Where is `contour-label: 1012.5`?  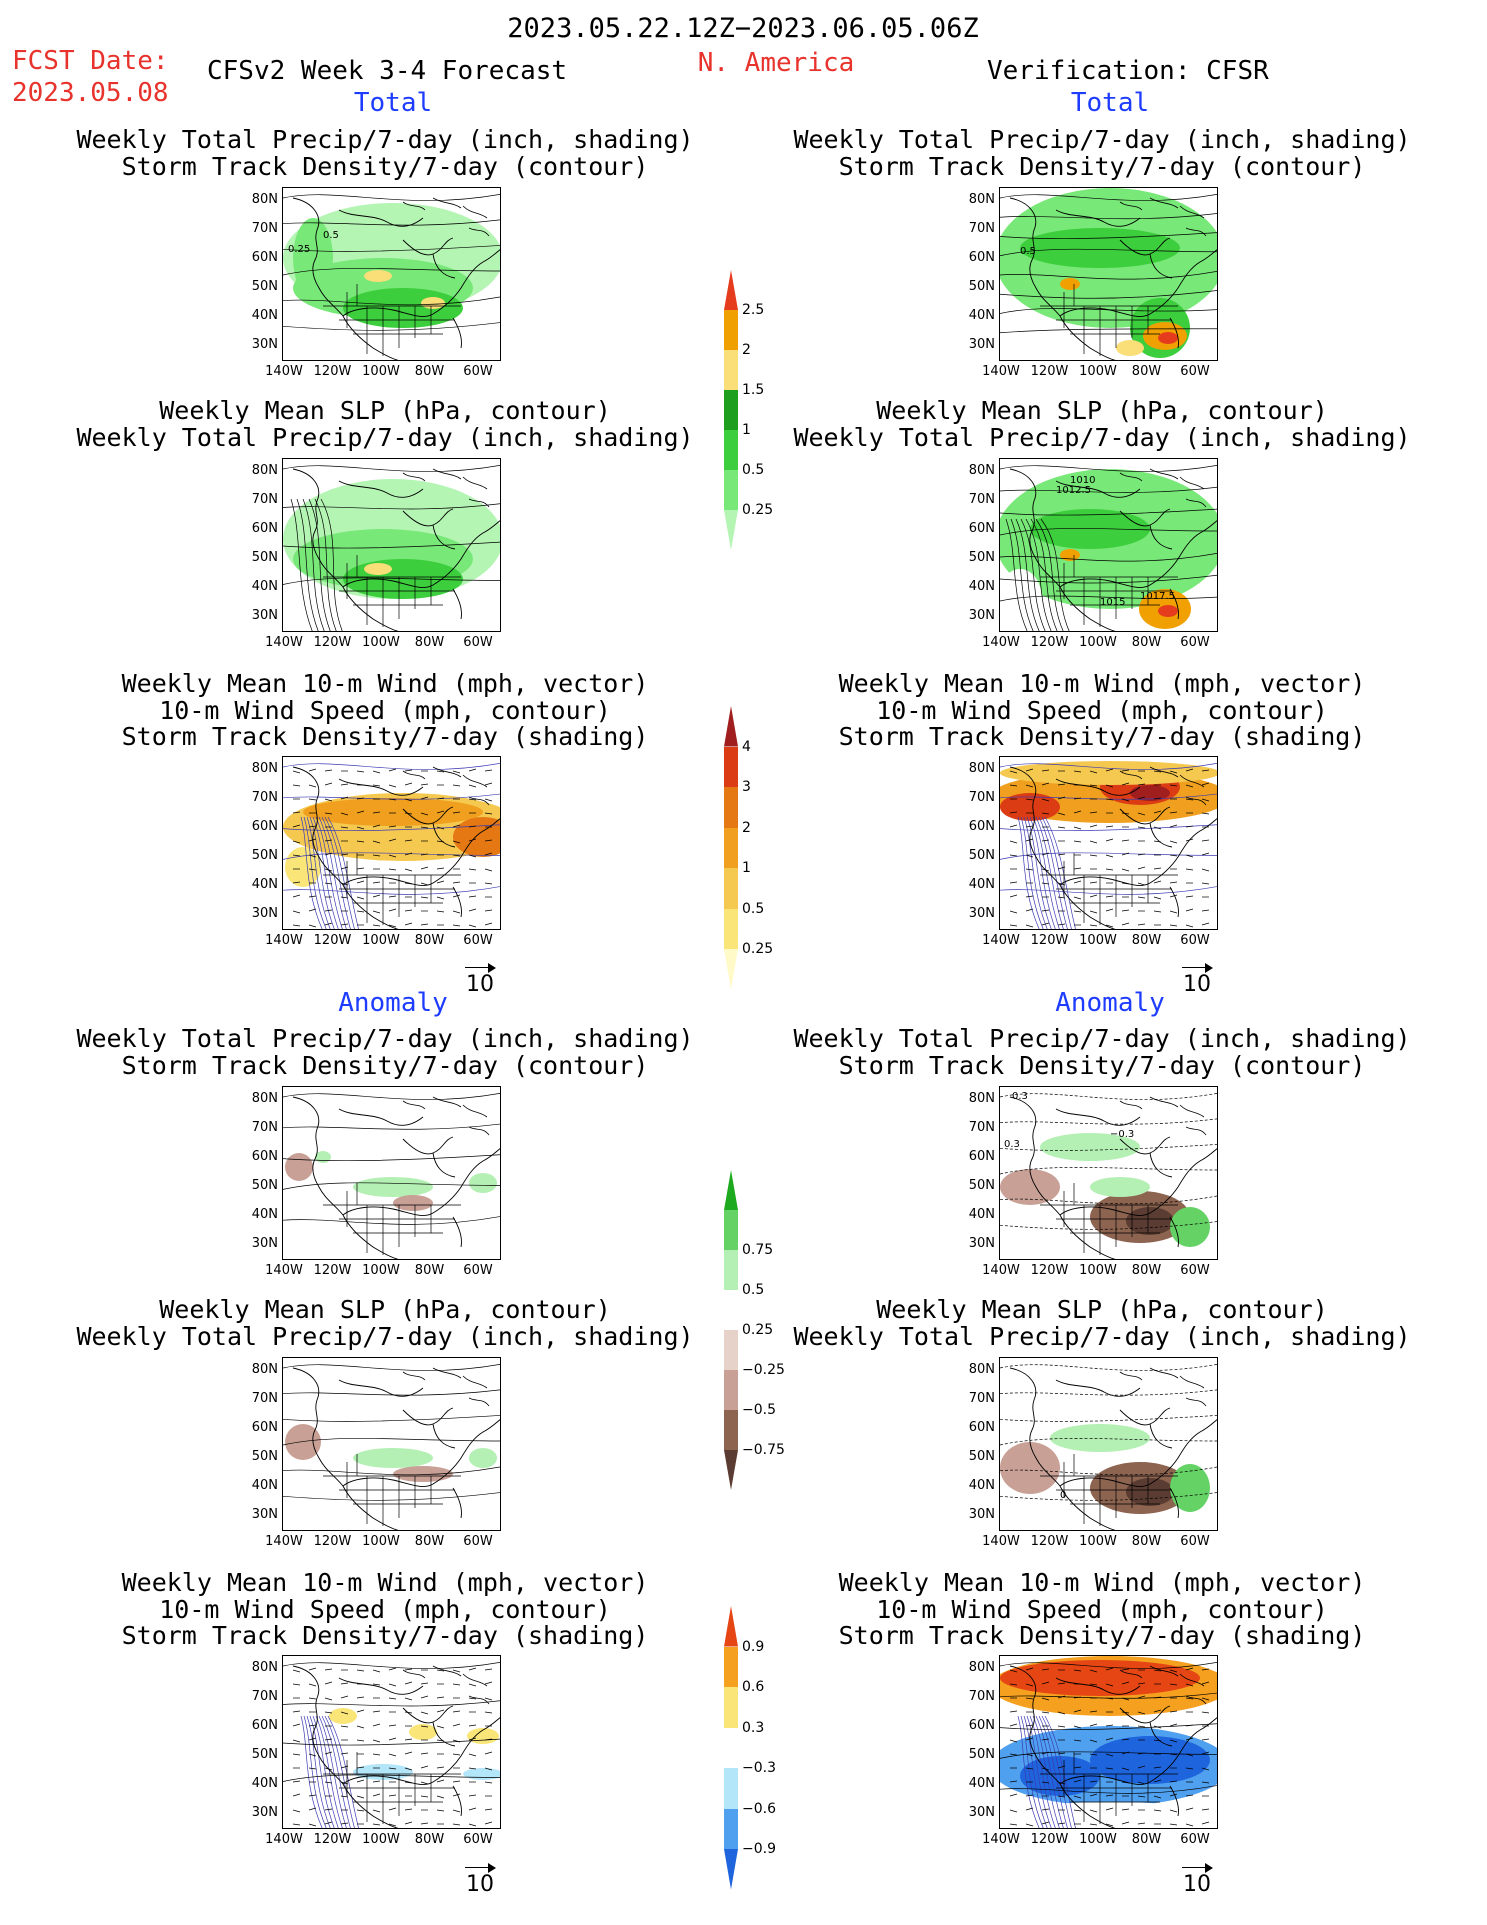
contour-label: 1012.5 is located at coordinates (1073, 490).